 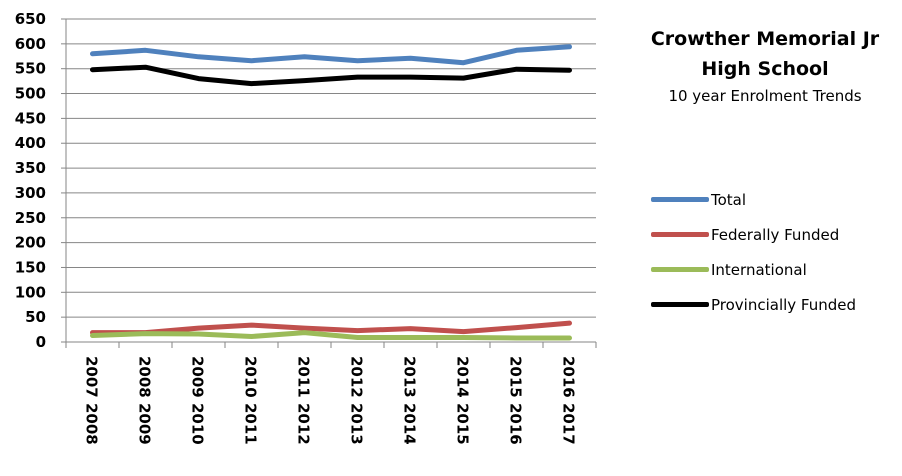 What do you see at coordinates (30, 19) in the screenshot?
I see `y-tick-label: 650` at bounding box center [30, 19].